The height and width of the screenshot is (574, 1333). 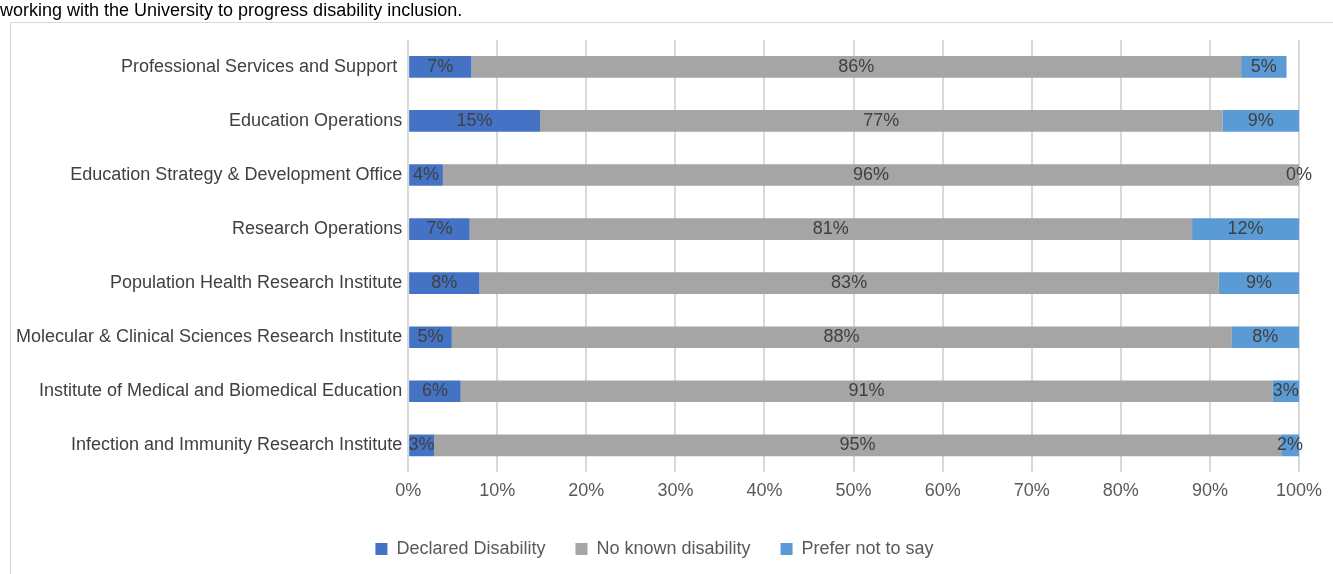 What do you see at coordinates (1120, 490) in the screenshot?
I see `x-tick-label: 80%` at bounding box center [1120, 490].